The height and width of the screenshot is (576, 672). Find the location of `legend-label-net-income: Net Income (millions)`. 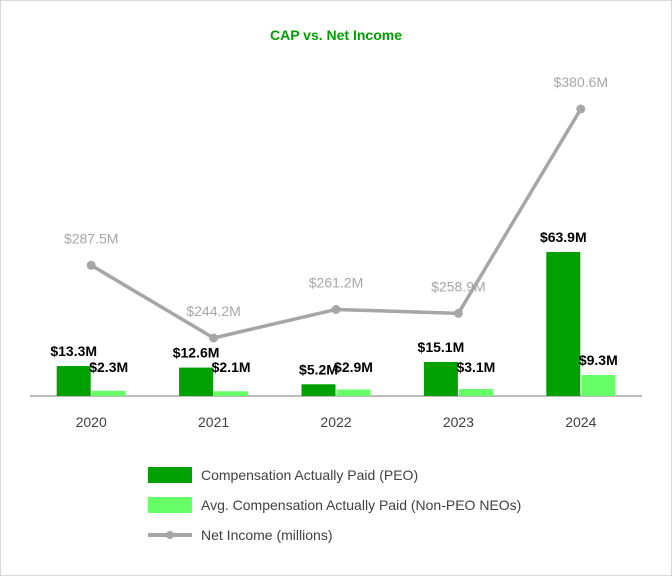

legend-label-net-income: Net Income (millions) is located at coordinates (267, 535).